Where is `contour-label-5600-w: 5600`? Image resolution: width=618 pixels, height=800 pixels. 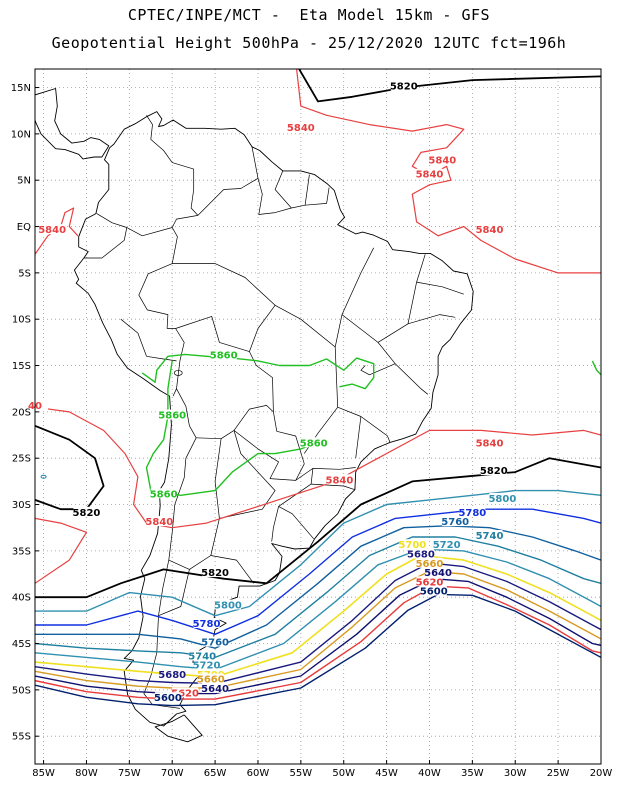
contour-label-5600-w: 5600 is located at coordinates (168, 698).